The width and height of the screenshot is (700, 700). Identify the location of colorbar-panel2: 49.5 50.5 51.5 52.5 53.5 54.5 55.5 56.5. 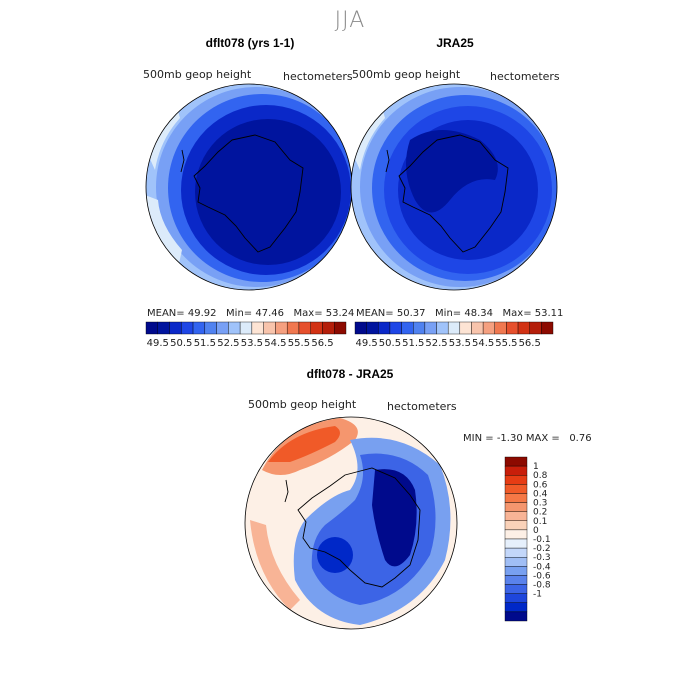
(454, 335).